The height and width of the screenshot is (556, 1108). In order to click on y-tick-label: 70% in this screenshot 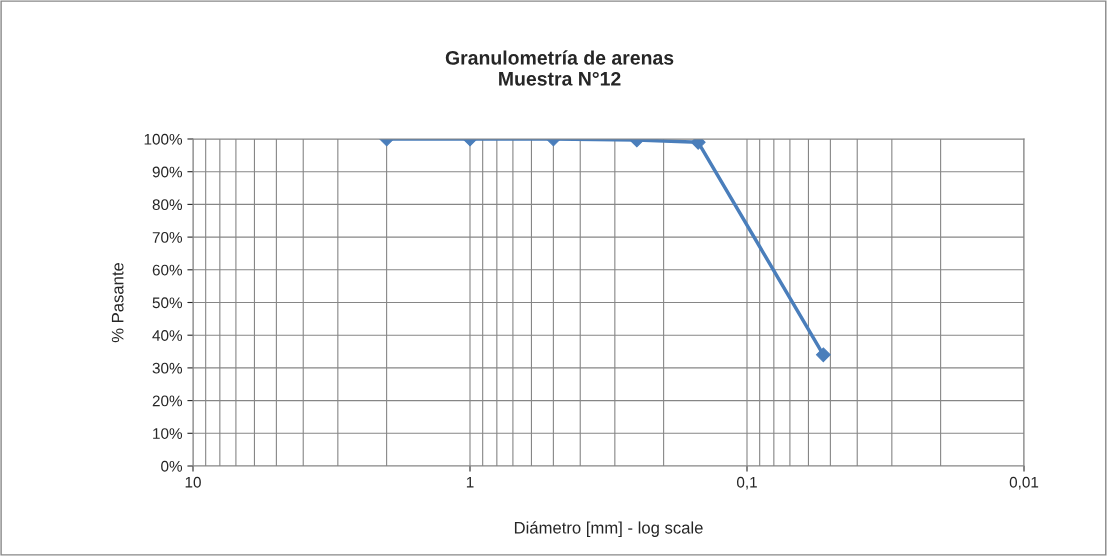, I will do `click(167, 237)`.